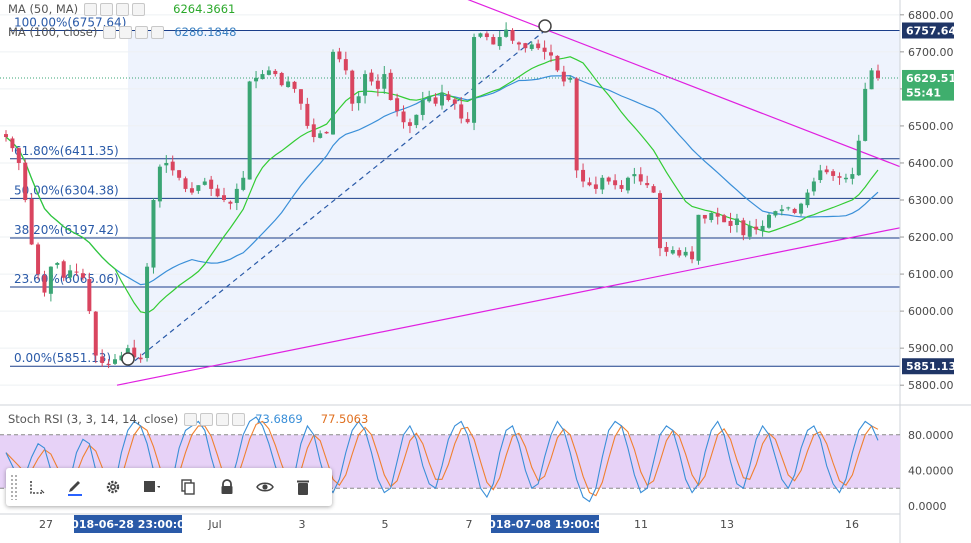 Image resolution: width=971 pixels, height=543 pixels. I want to click on settings-tool, so click(113, 487).